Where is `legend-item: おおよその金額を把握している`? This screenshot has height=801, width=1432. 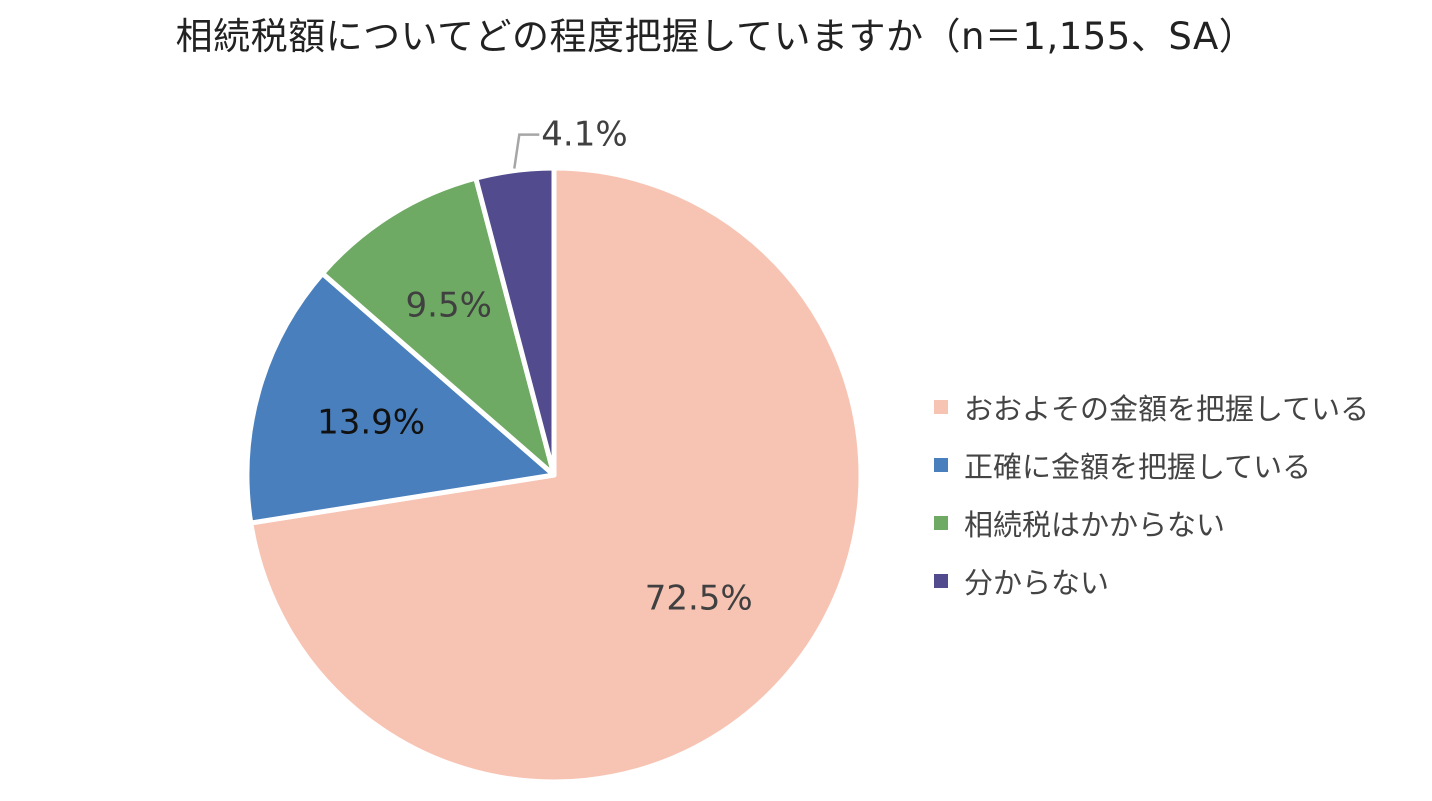 legend-item: おおよその金額を把握している is located at coordinates (1151, 407).